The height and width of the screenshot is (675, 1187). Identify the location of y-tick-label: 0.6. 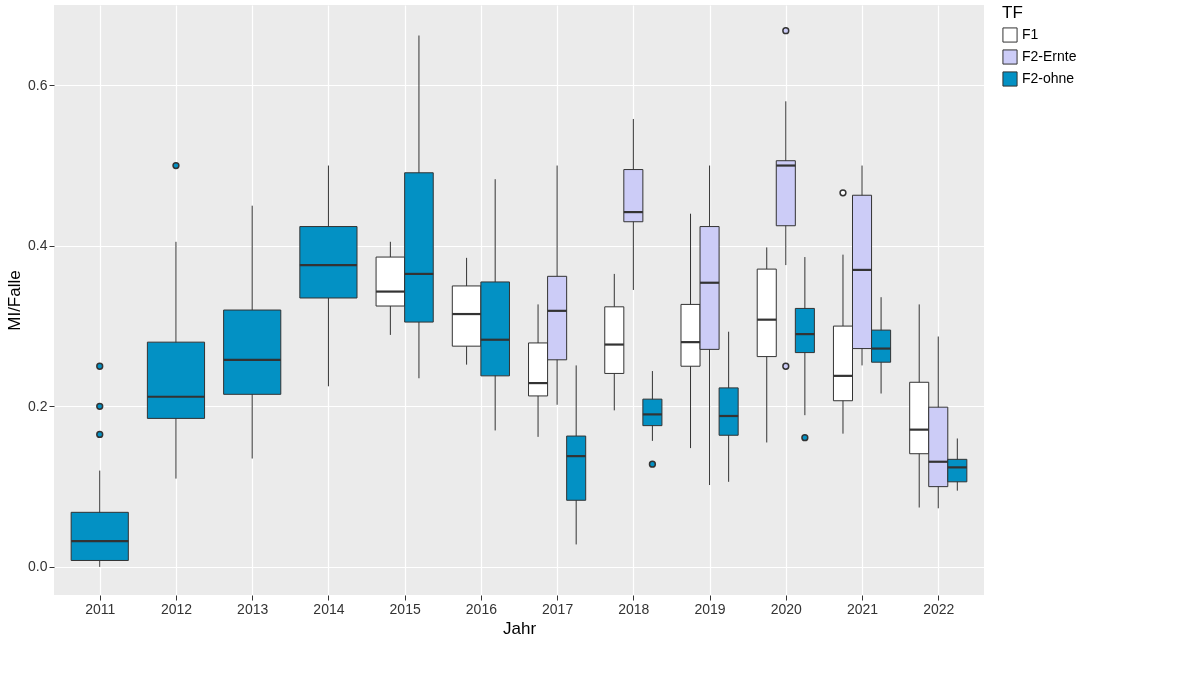
(38, 84).